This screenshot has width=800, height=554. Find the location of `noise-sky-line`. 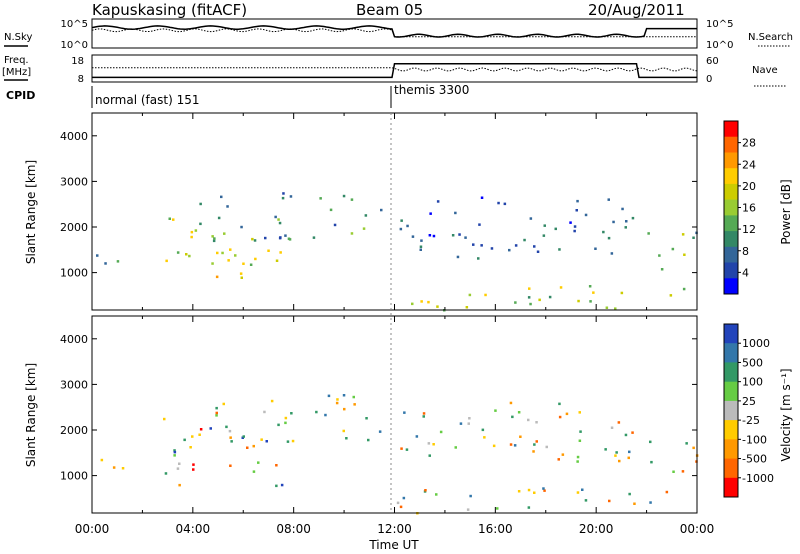

noise-sky-line is located at coordinates (394, 31).